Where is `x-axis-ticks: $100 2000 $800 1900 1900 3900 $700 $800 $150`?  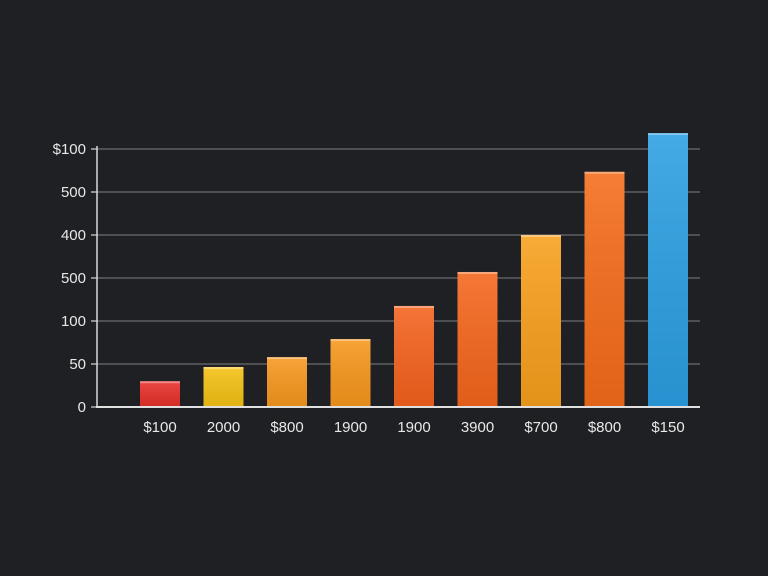 x-axis-ticks: $100 2000 $800 1900 1900 3900 $700 $800 $150 is located at coordinates (413, 427).